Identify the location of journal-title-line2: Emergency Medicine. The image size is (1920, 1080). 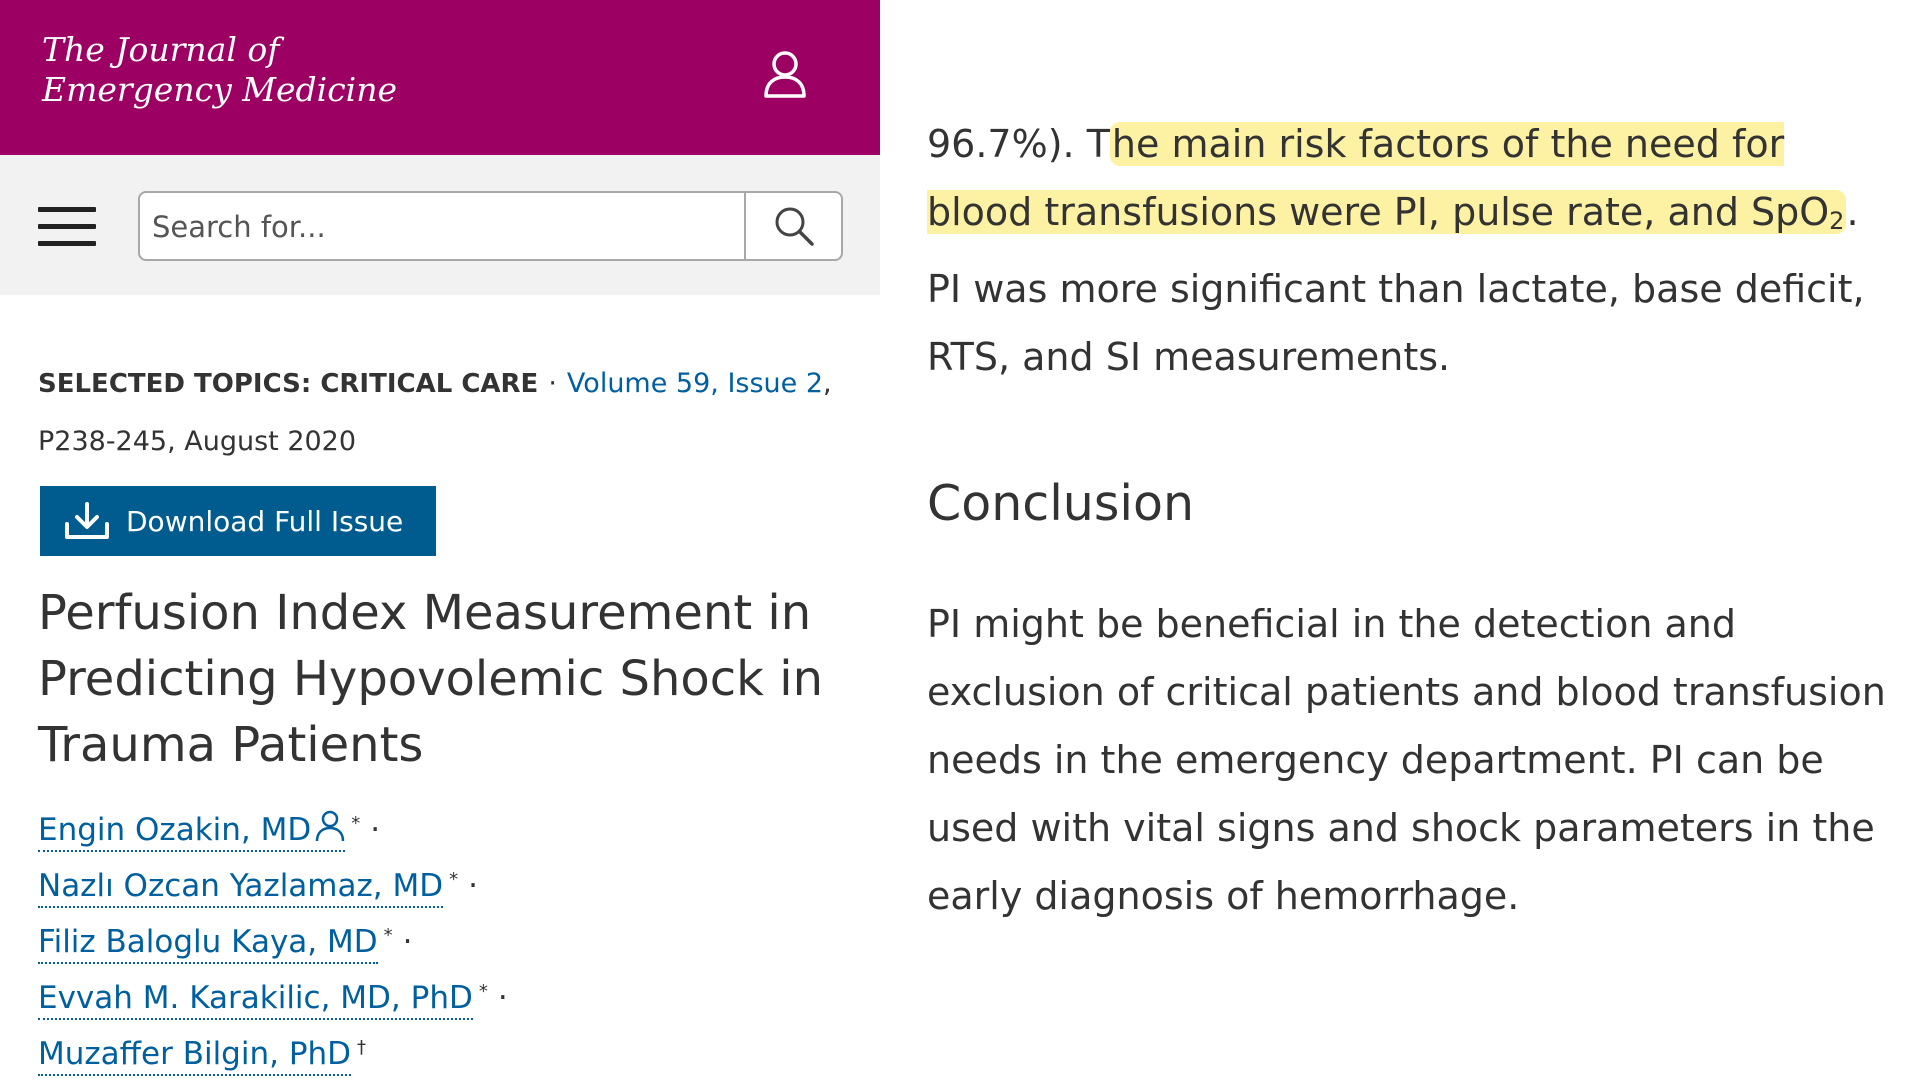
(220, 89).